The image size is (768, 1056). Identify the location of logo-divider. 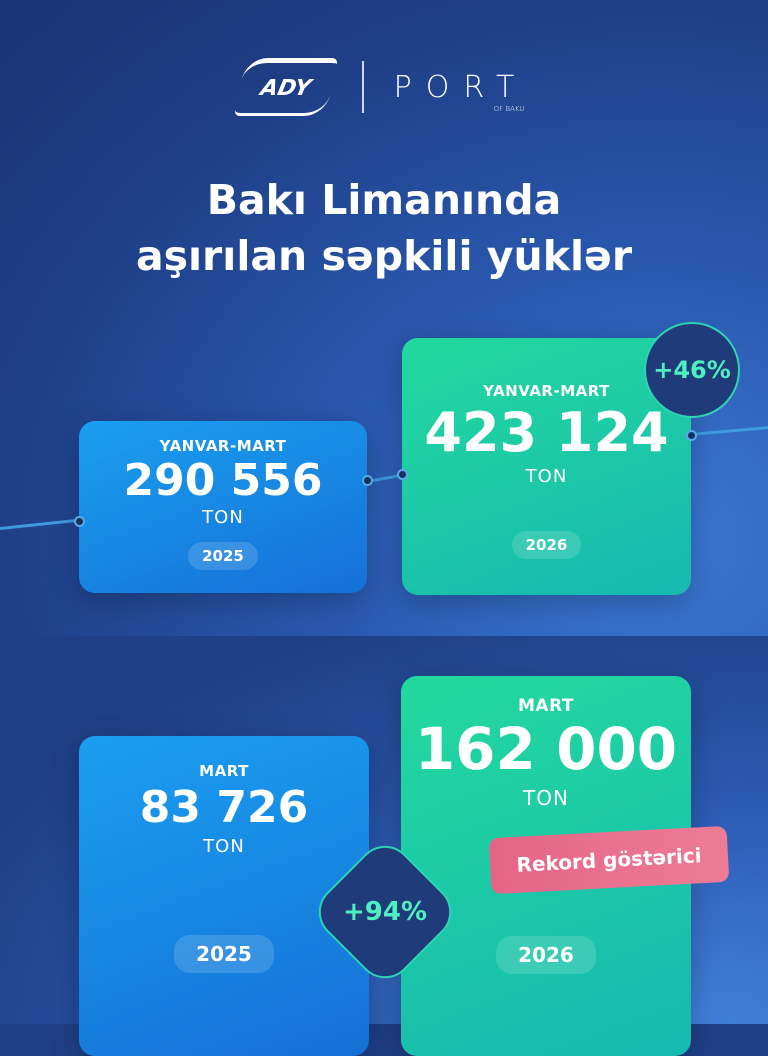
(362, 87).